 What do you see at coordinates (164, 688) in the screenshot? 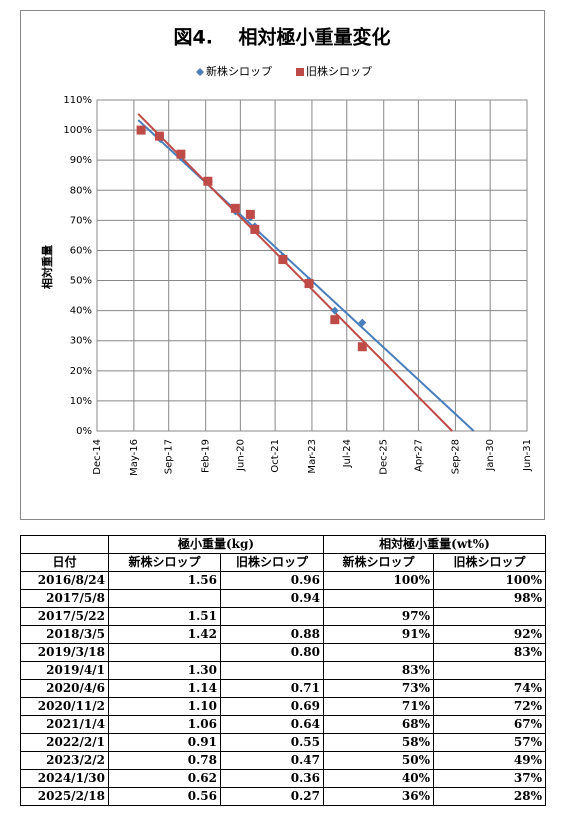
I see `table-cell: 1.14` at bounding box center [164, 688].